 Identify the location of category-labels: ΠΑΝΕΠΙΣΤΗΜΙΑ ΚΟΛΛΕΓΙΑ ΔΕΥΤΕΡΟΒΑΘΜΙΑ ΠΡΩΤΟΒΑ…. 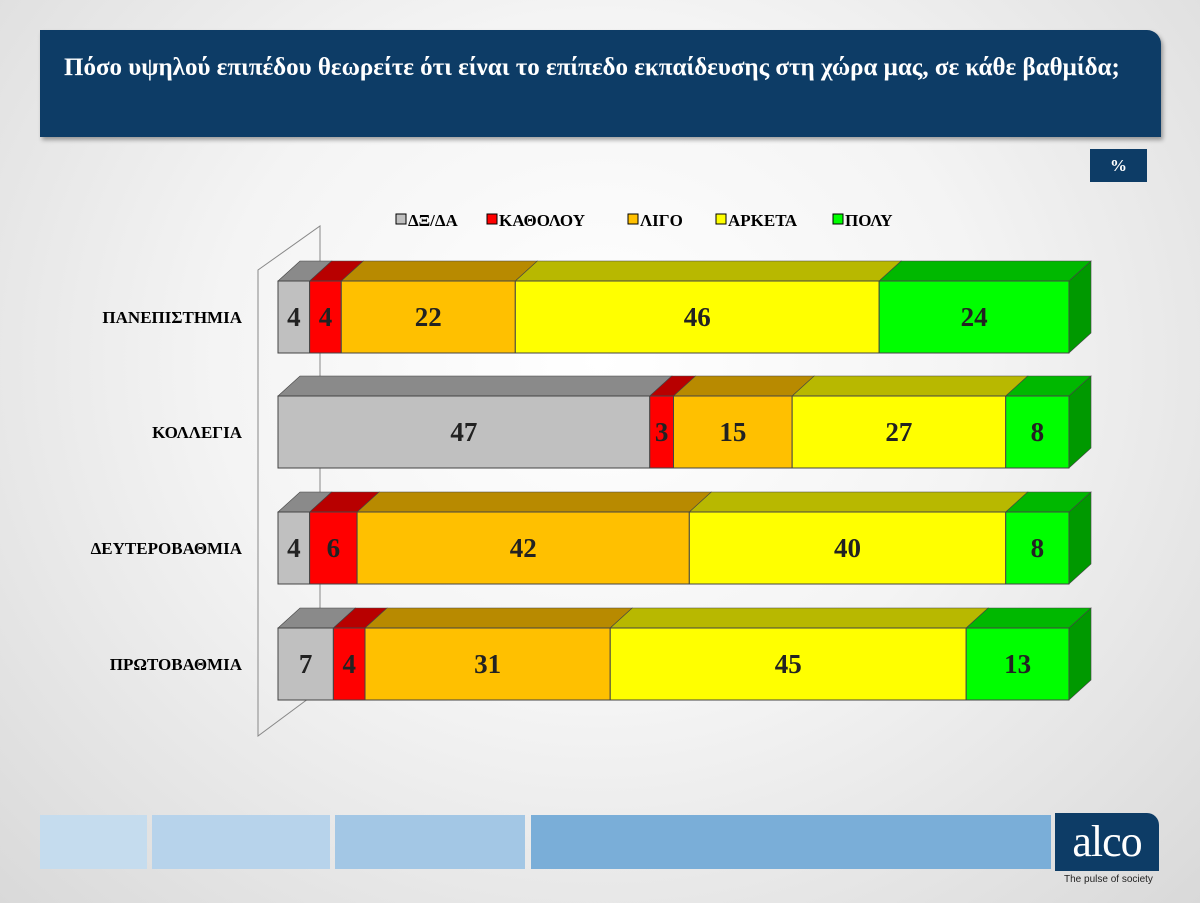
(167, 491).